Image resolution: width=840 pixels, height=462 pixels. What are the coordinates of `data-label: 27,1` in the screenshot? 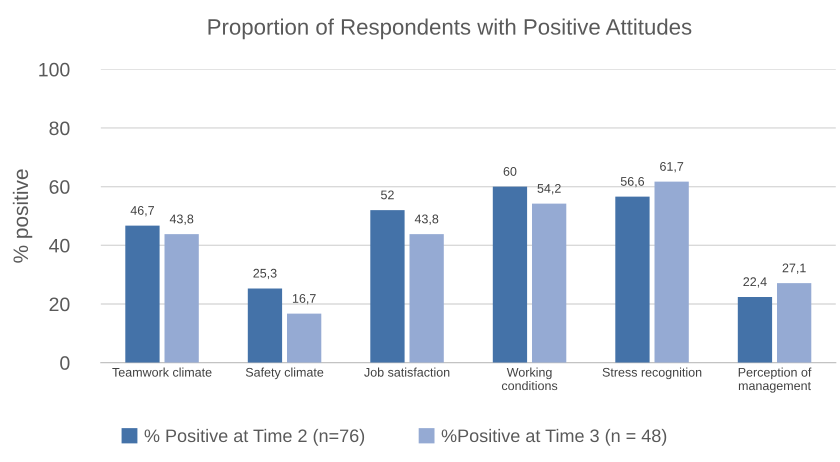 It's located at (794, 269).